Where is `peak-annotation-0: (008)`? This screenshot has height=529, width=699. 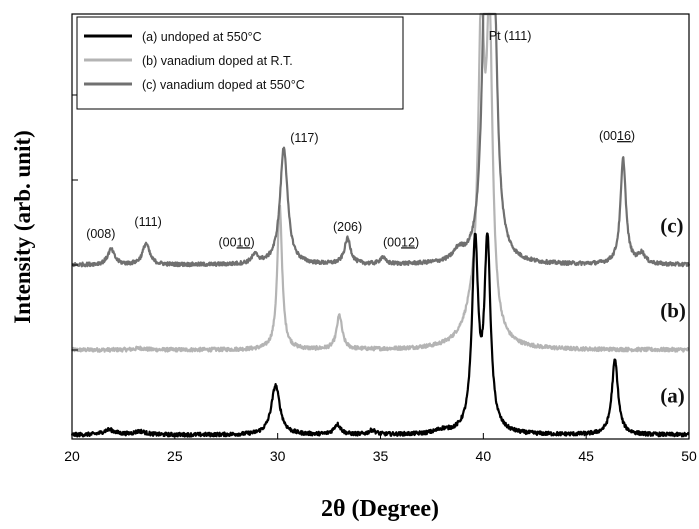
peak-annotation-0: (008) is located at coordinates (100, 234).